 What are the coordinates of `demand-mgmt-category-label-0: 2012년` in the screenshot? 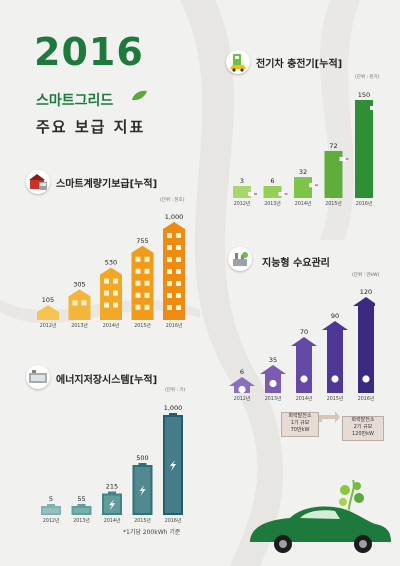 It's located at (242, 398).